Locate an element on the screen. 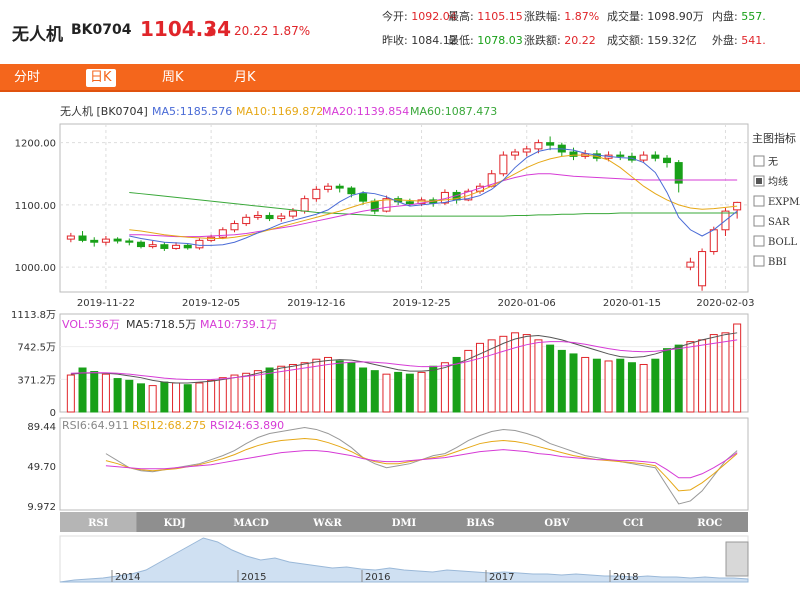  overview-year-label: 2017 is located at coordinates (501, 577).